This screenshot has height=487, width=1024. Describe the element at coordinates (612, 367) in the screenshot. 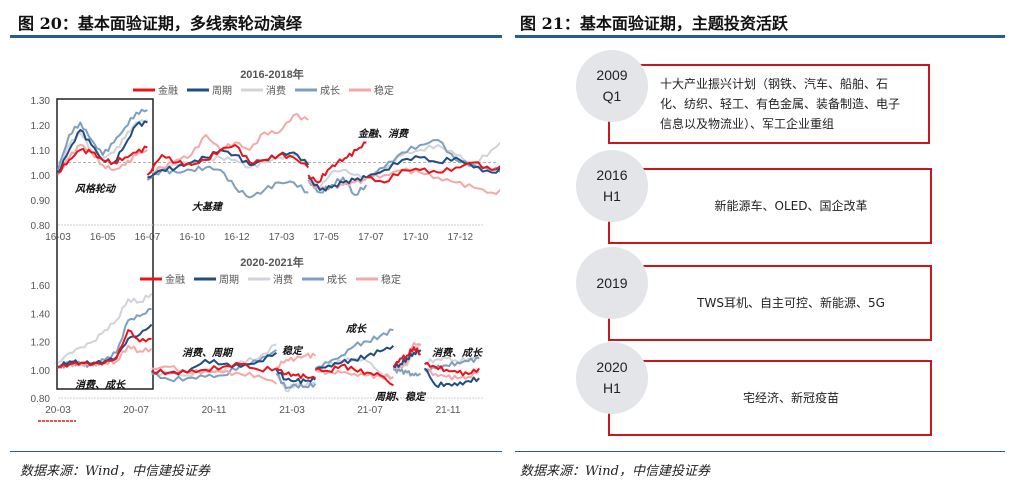

I see `period-label: 2020` at that location.